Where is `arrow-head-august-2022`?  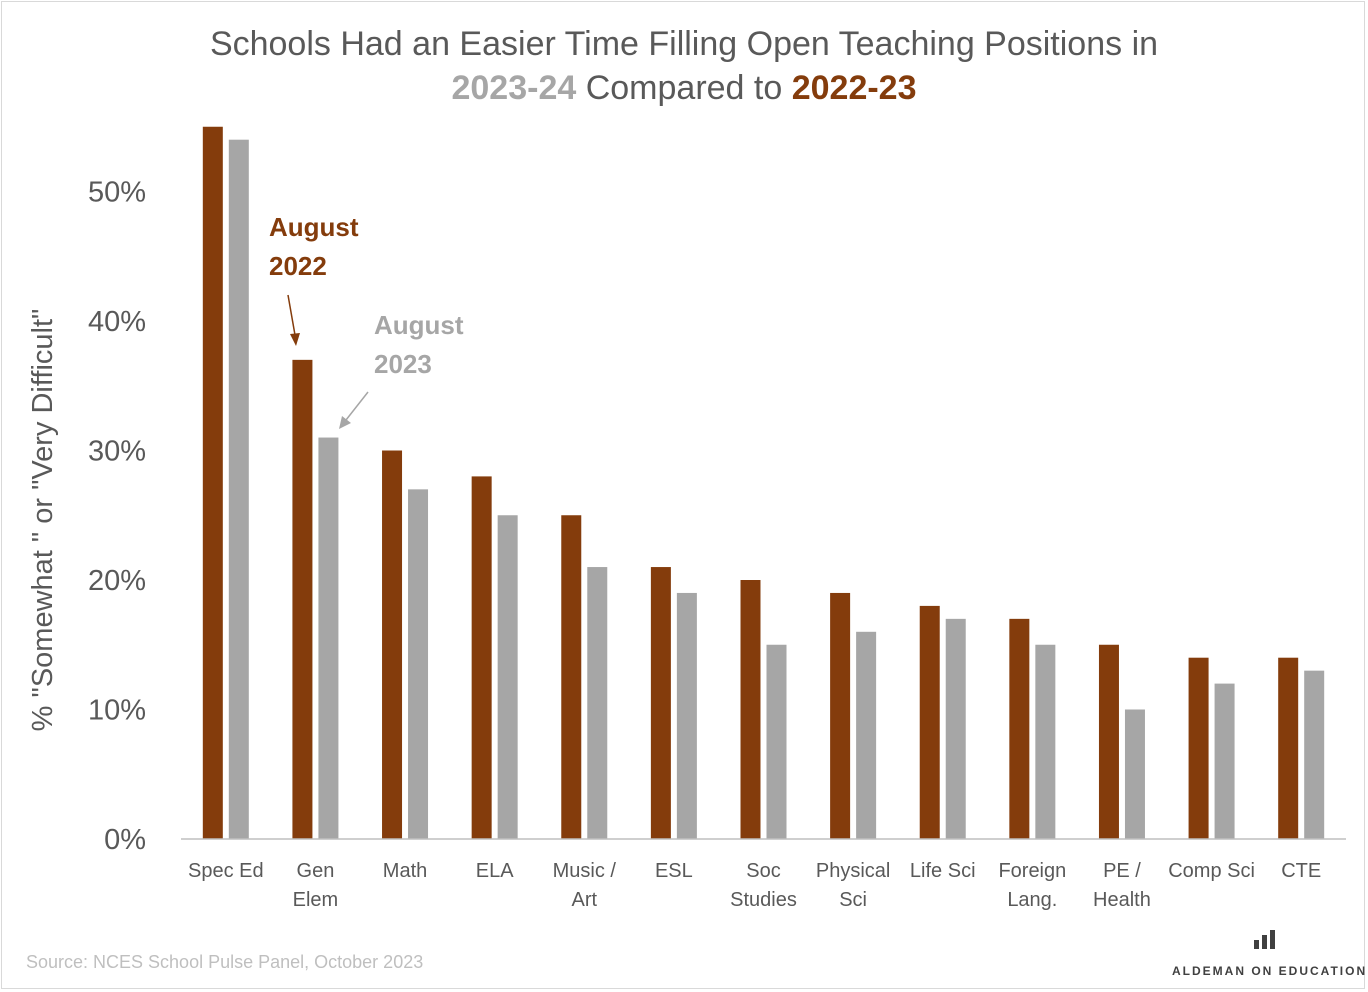
arrow-head-august-2022 is located at coordinates (295, 339).